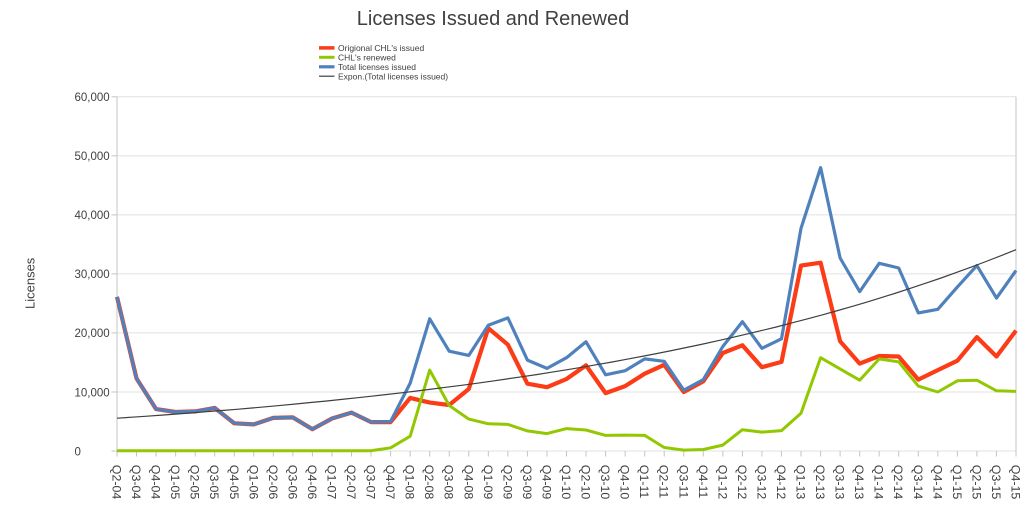 This screenshot has width=1027, height=529. Describe the element at coordinates (1016, 482) in the screenshot. I see `svg-text: Q4-15` at that location.